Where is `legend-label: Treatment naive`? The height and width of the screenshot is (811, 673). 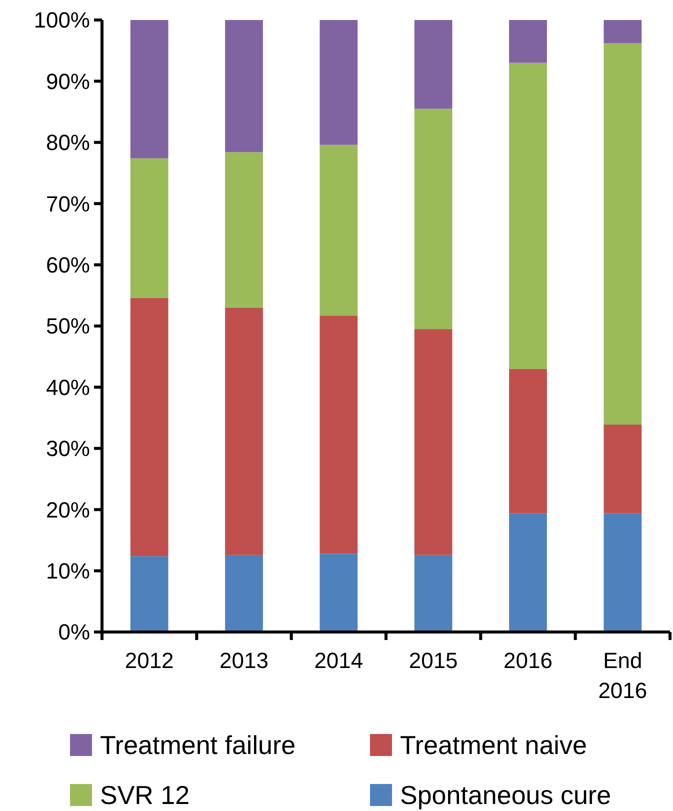 legend-label: Treatment naive is located at coordinates (493, 745).